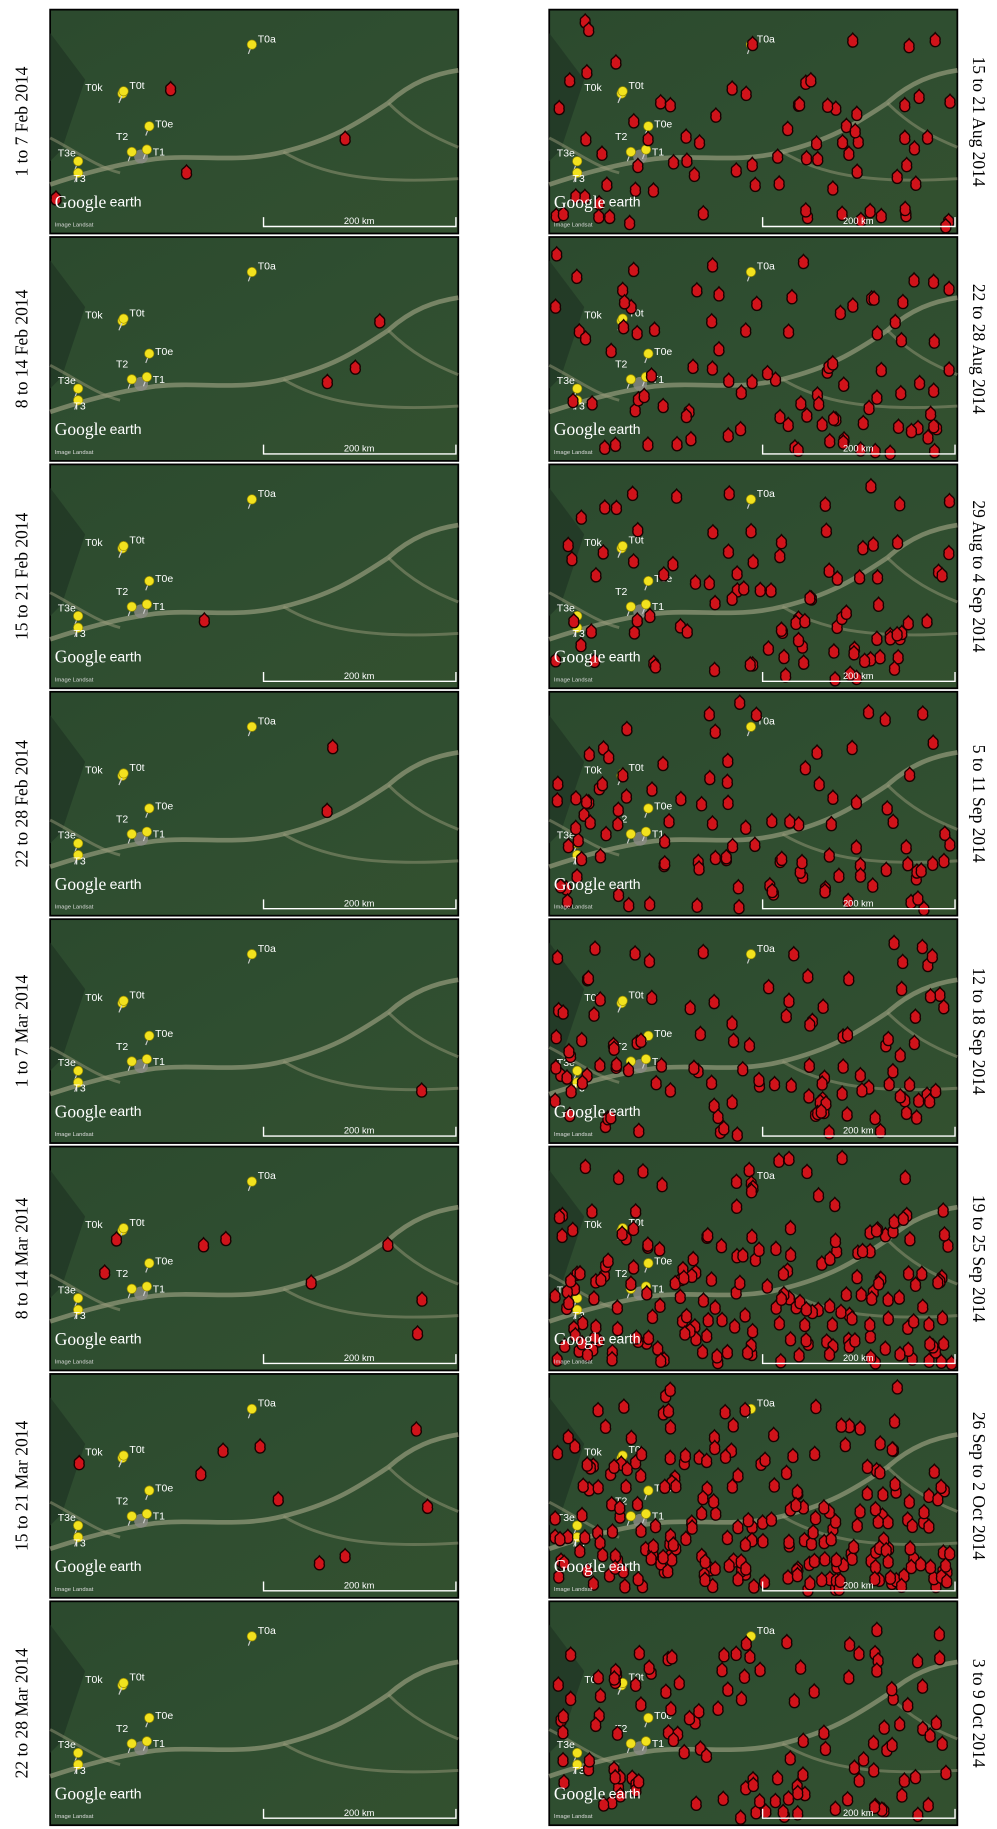  I want to click on date-label: 12 to 18 Sep 2014, so click(979, 1031).